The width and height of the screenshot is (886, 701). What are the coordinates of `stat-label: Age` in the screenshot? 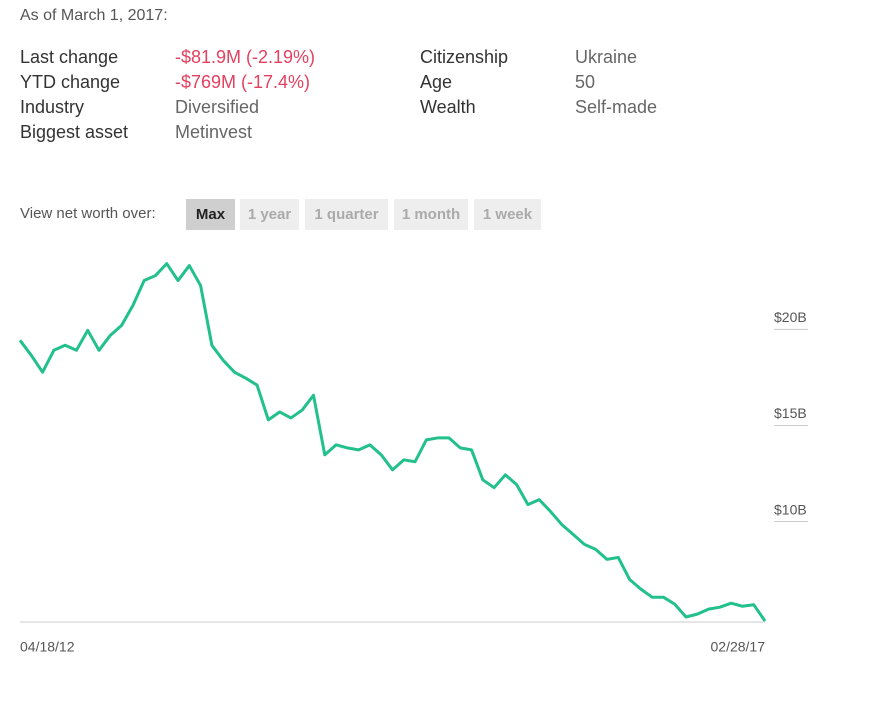 It's located at (436, 82).